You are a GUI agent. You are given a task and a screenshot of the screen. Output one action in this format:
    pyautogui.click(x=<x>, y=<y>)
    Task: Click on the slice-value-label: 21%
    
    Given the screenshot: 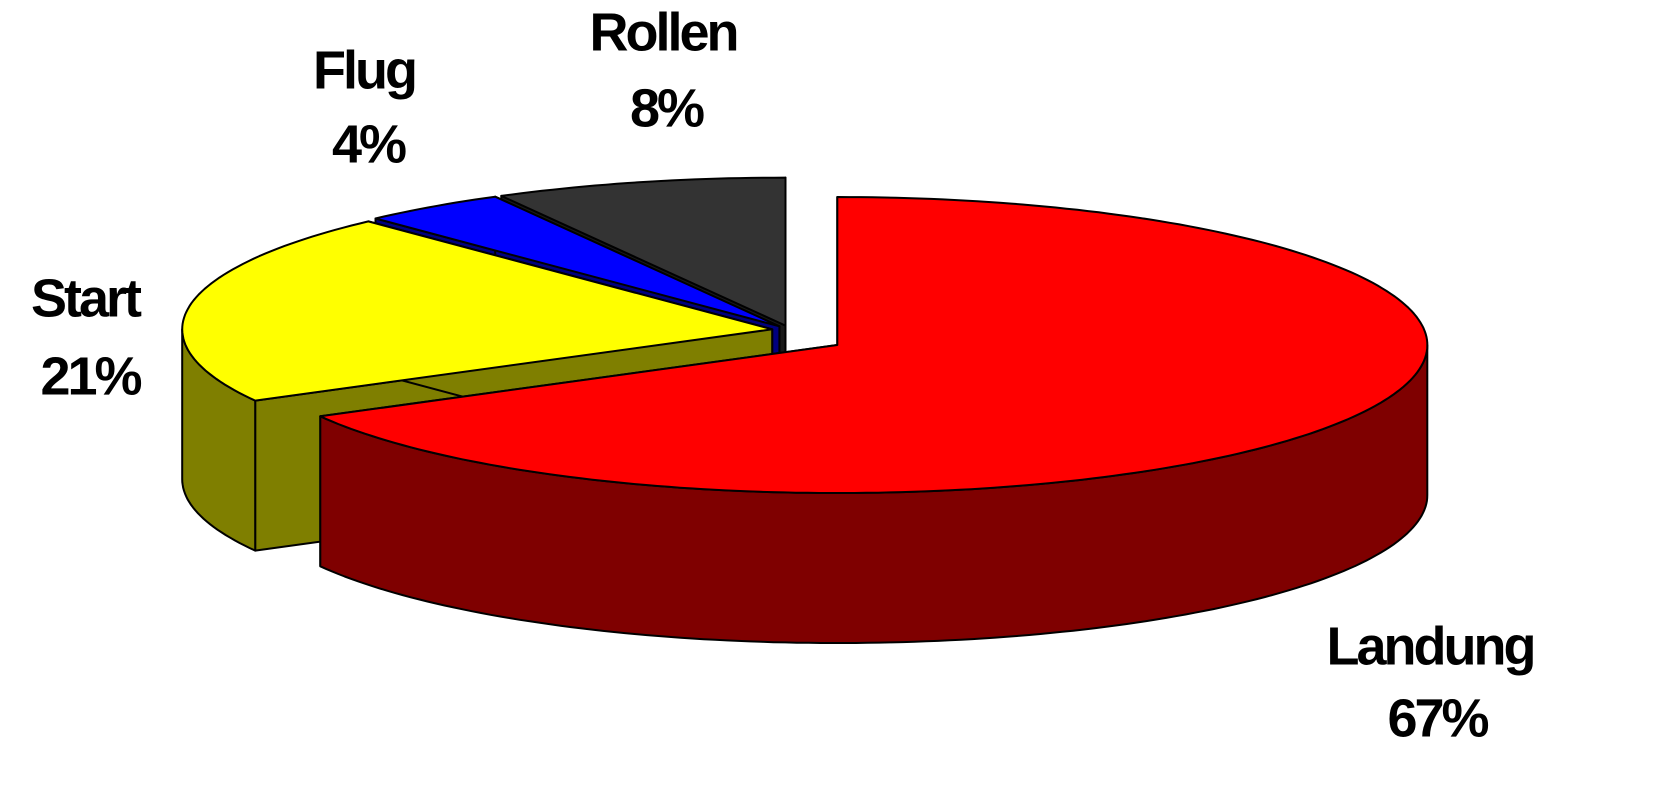 What is the action you would take?
    pyautogui.click(x=90, y=376)
    